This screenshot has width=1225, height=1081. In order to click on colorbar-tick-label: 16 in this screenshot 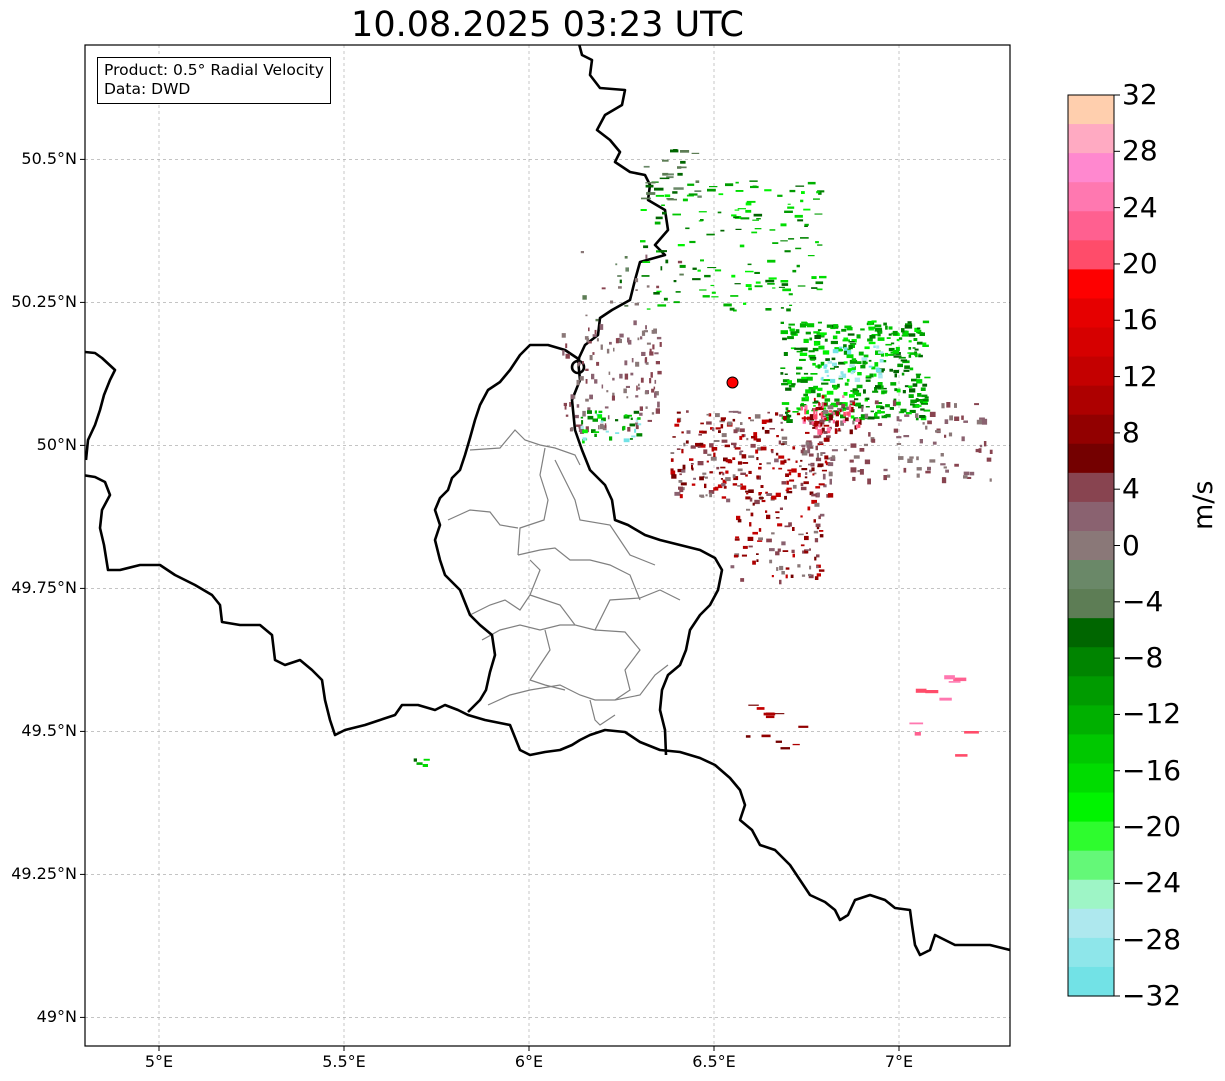, I will do `click(1140, 320)`.